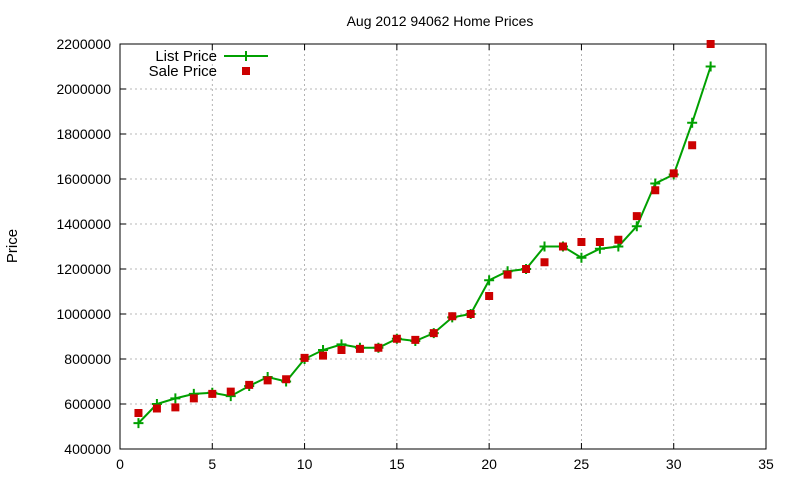  I want to click on x-tick-label: 25, so click(582, 464).